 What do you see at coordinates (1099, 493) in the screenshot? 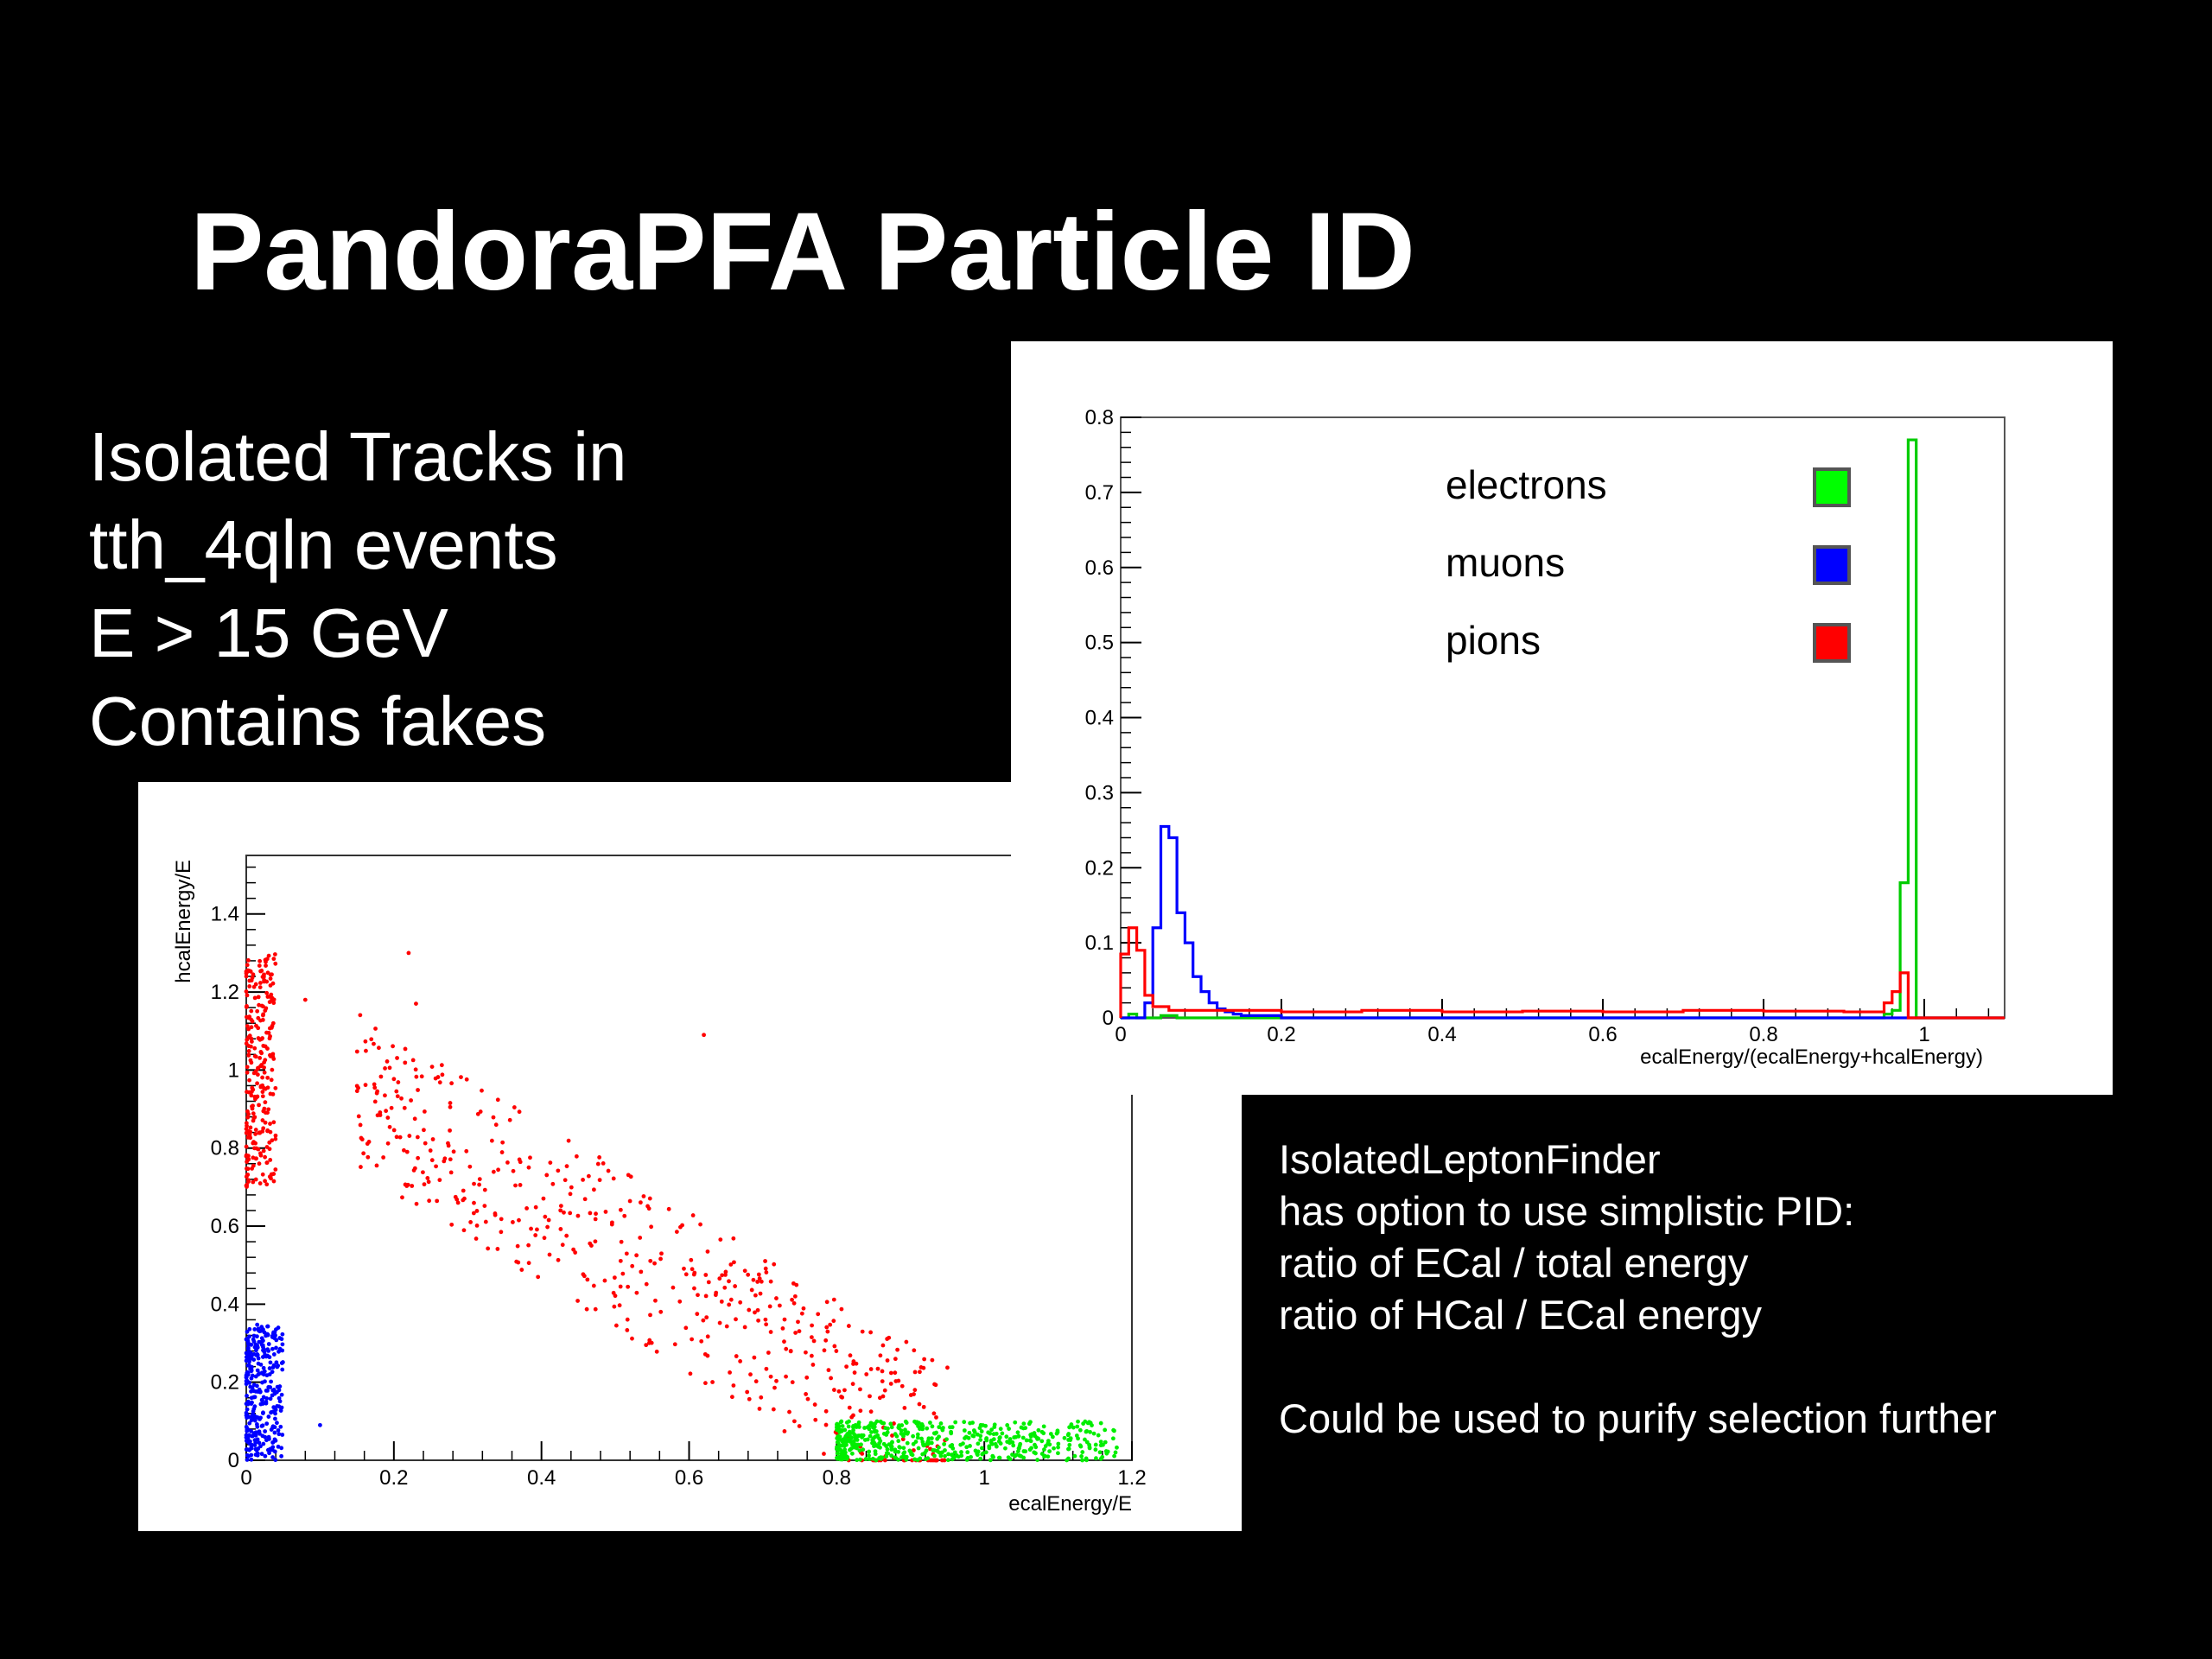
I see `histogram-y-tick-label: 0.7` at bounding box center [1099, 493].